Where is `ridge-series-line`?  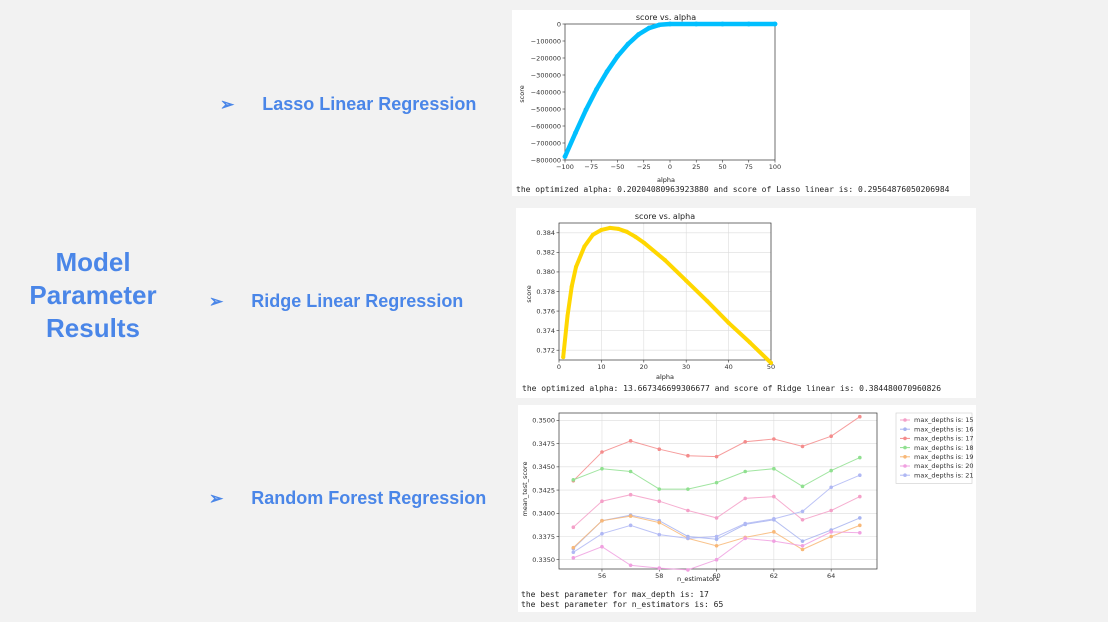 ridge-series-line is located at coordinates (667, 295).